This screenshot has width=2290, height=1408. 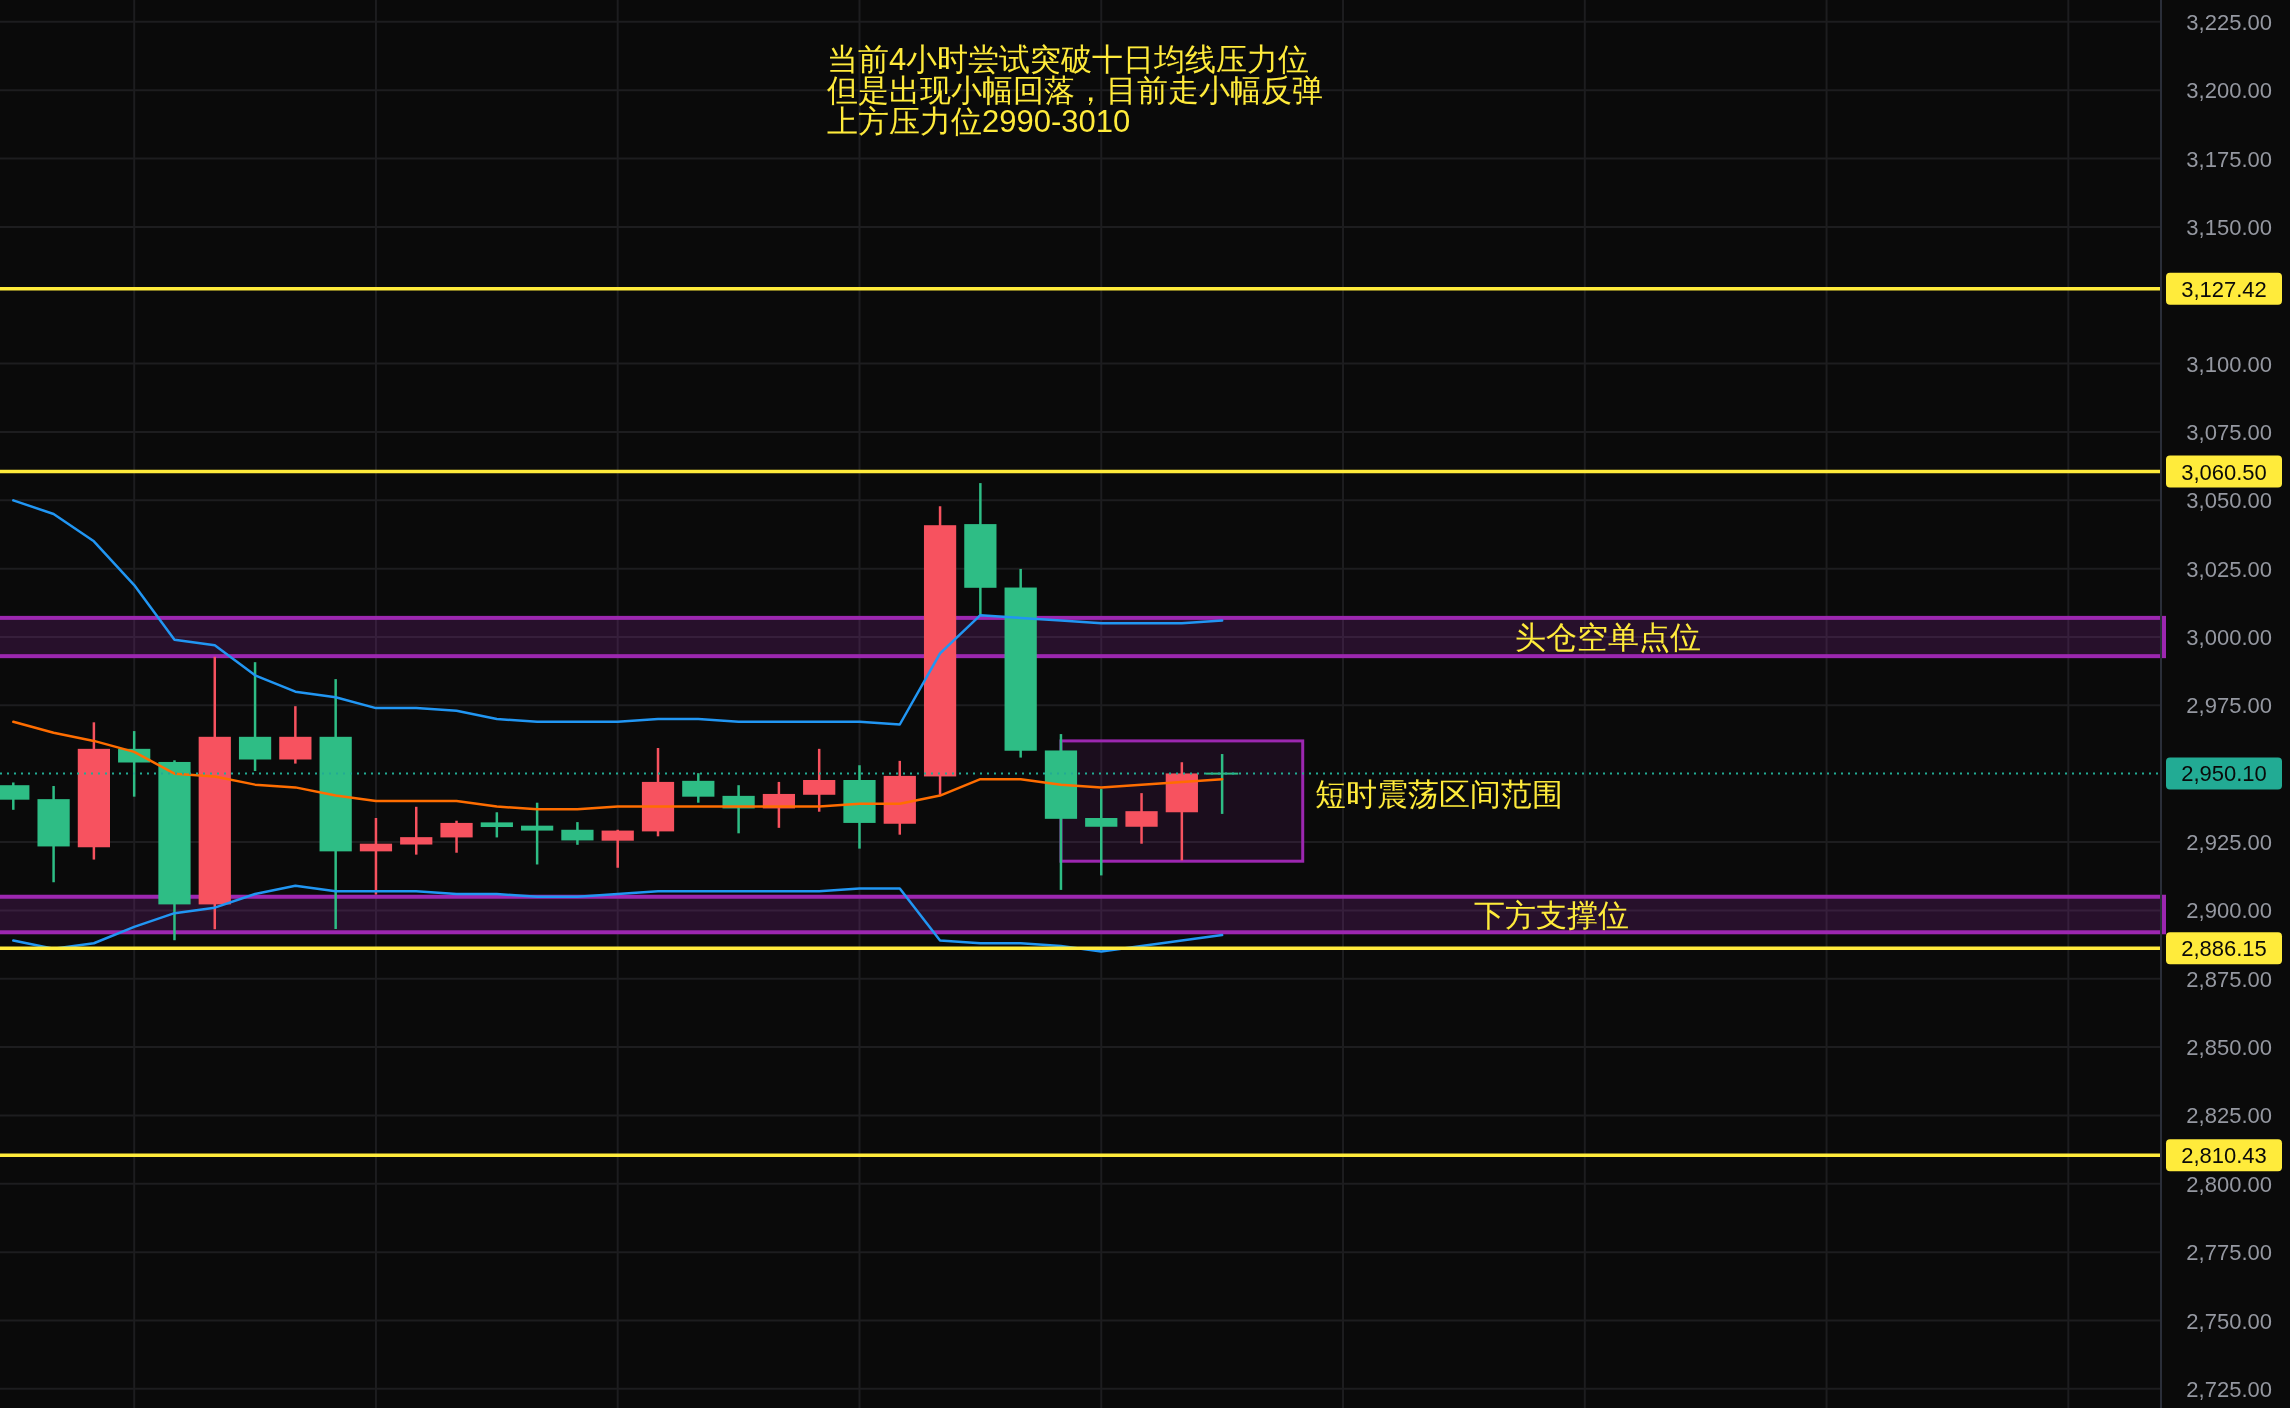 I want to click on y-tick-label: 2,925.00, so click(x=2229, y=843).